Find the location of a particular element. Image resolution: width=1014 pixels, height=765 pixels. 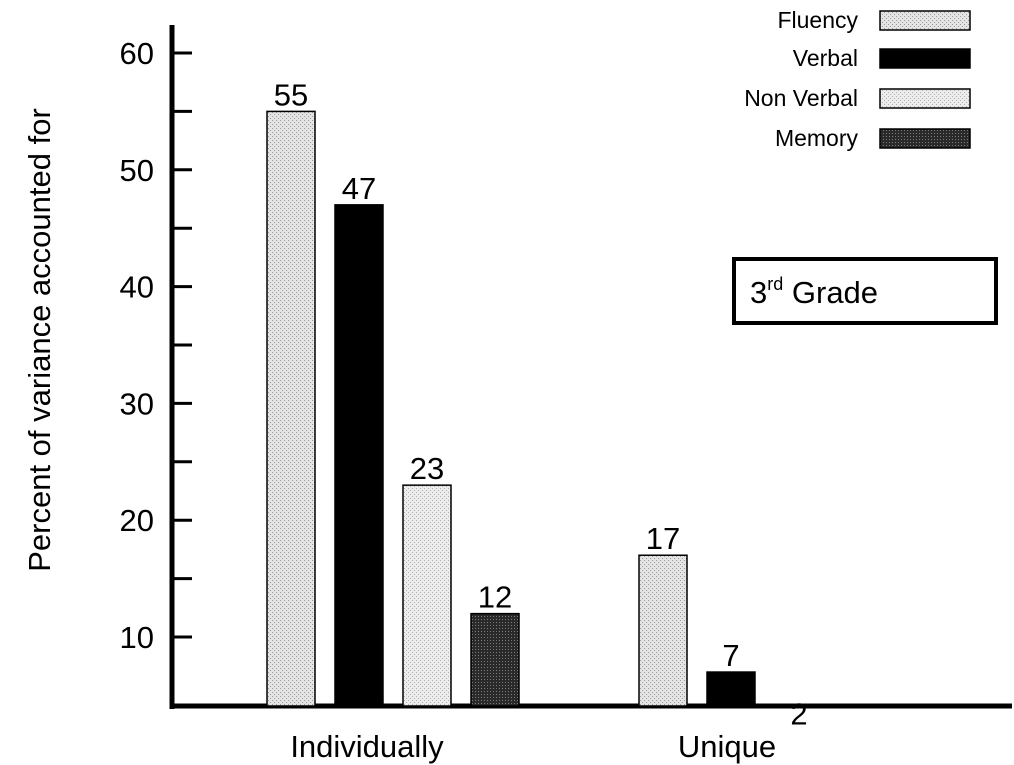

data-label: 55 is located at coordinates (291, 94).